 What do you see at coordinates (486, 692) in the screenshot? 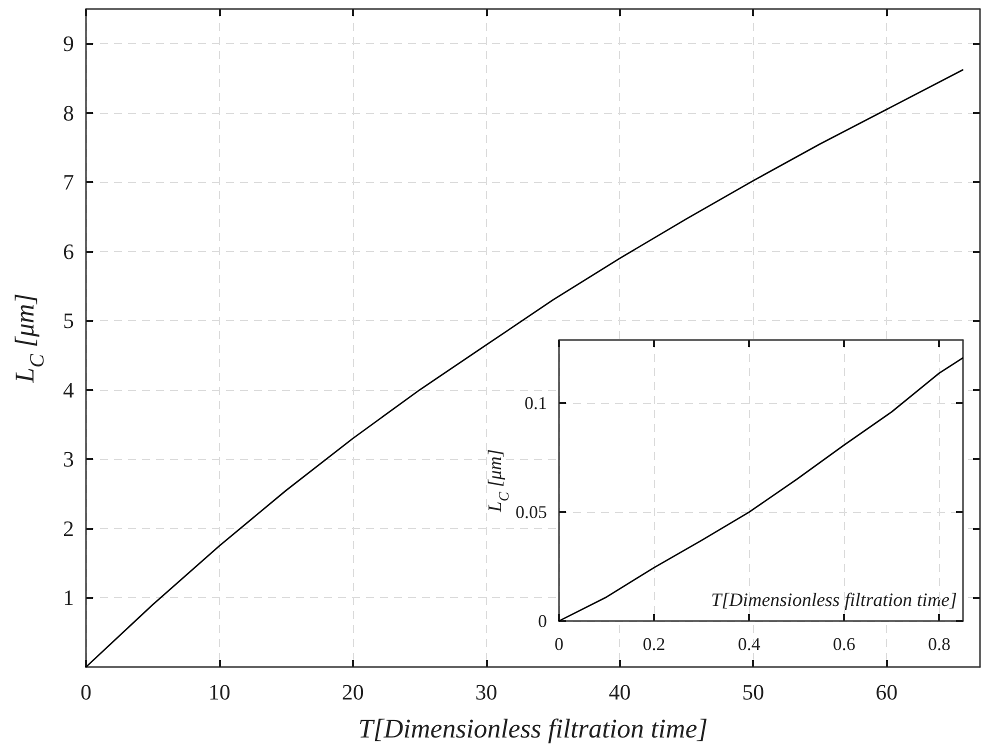
I see `x-tick-label: 30` at bounding box center [486, 692].